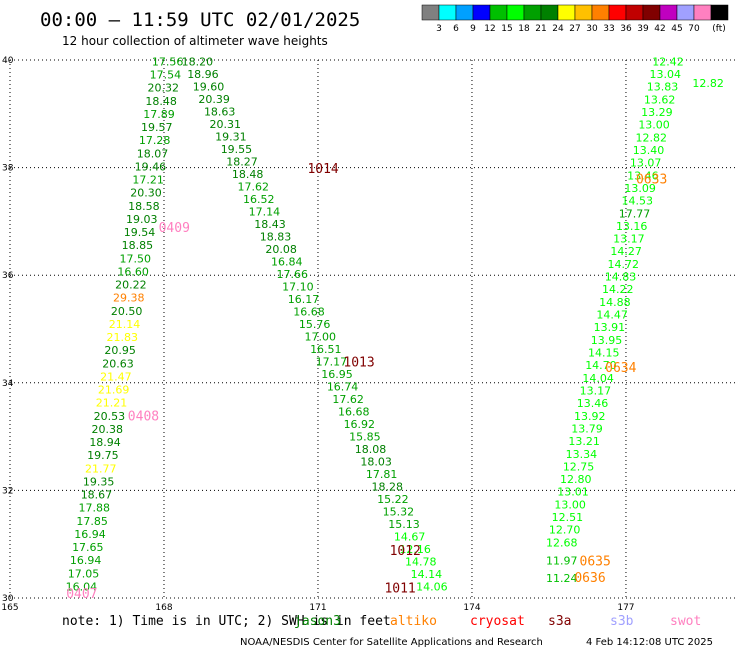 Image resolution: width=740 pixels, height=650 pixels. What do you see at coordinates (153, 153) in the screenshot?
I see `wave-height-value: 18.07` at bounding box center [153, 153].